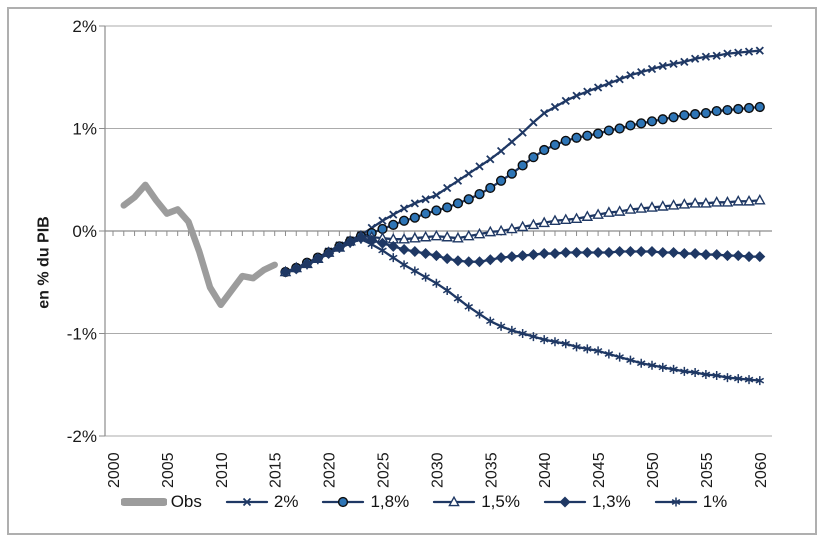 This screenshot has width=828, height=545. Describe the element at coordinates (186, 501) in the screenshot. I see `legend-label: Obs` at that location.